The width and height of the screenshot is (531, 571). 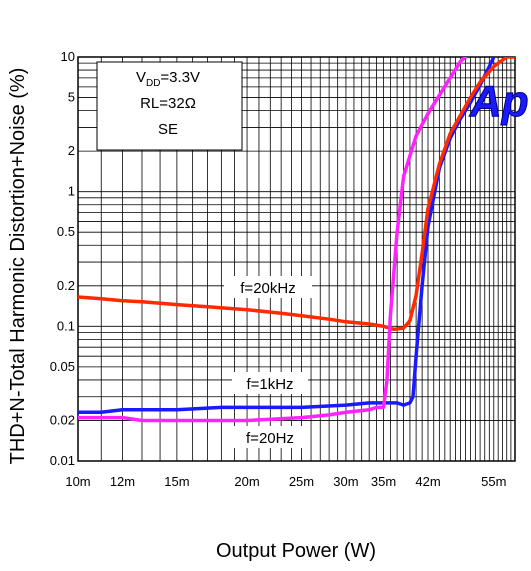 I want to click on condition-rl: RL=32Ω, so click(x=168, y=103).